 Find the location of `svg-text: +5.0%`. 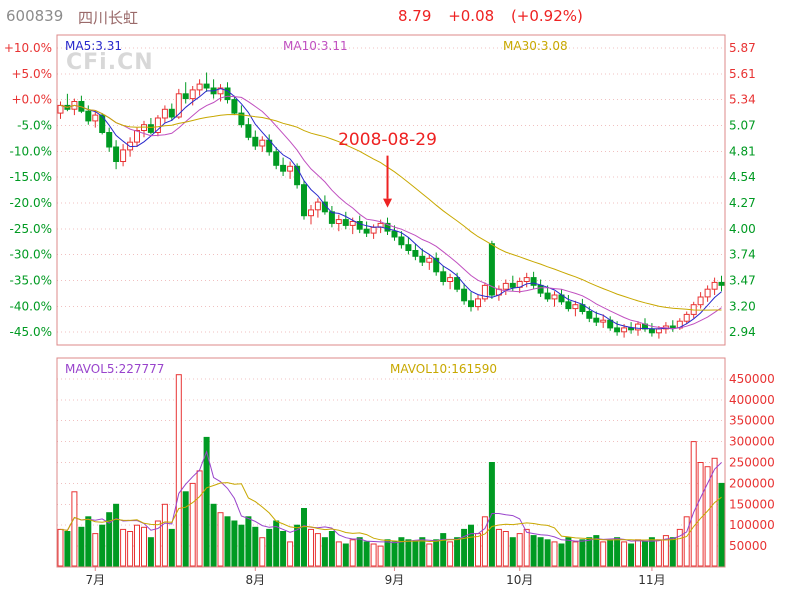

svg-text: +5.0% is located at coordinates (31, 74).